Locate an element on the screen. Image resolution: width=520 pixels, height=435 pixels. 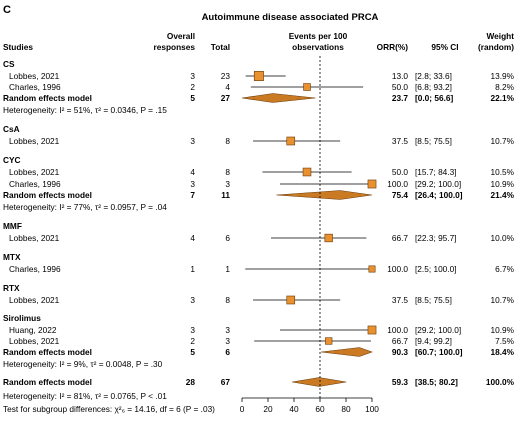
group-mtx-heading: MTX is located at coordinates (12, 257).